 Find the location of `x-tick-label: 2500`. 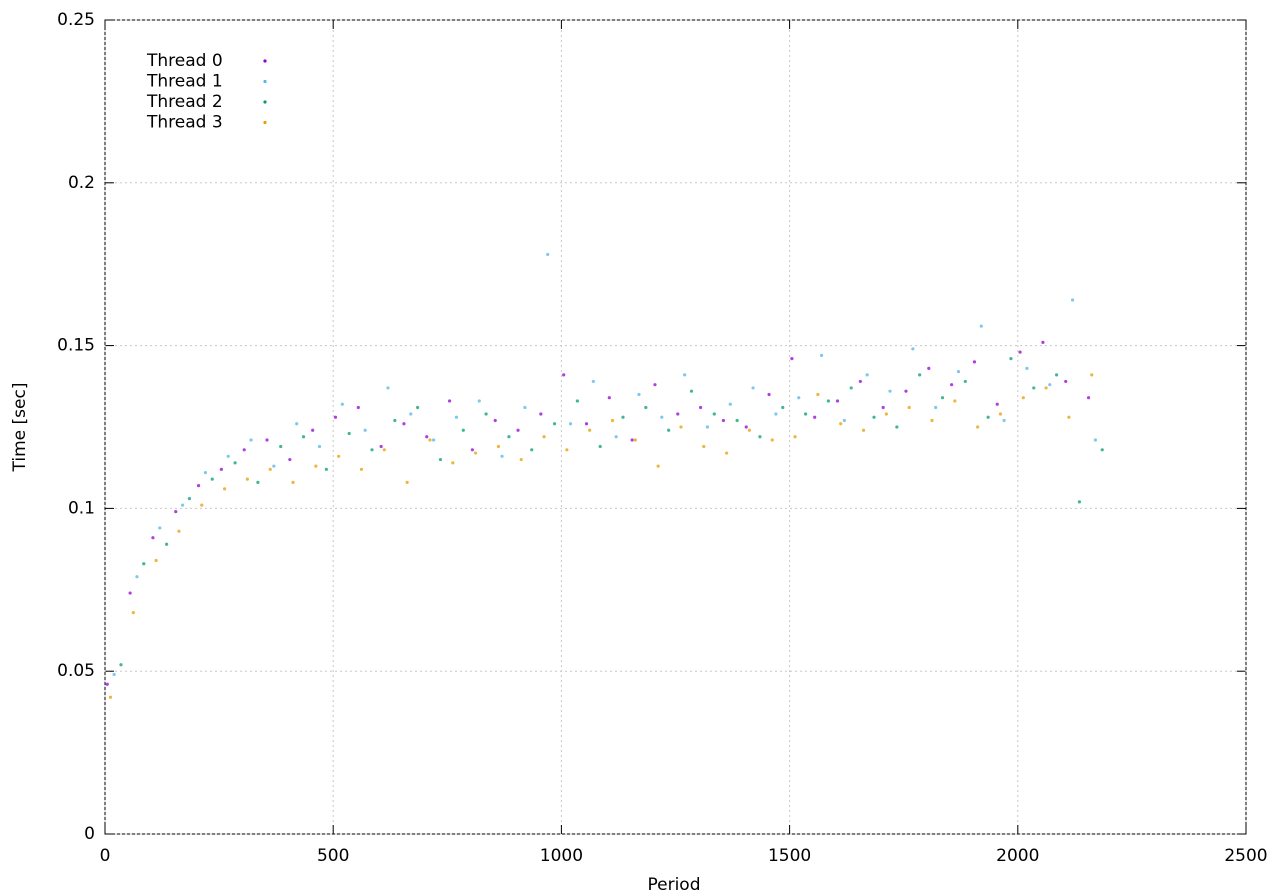

x-tick-label: 2500 is located at coordinates (1245, 856).